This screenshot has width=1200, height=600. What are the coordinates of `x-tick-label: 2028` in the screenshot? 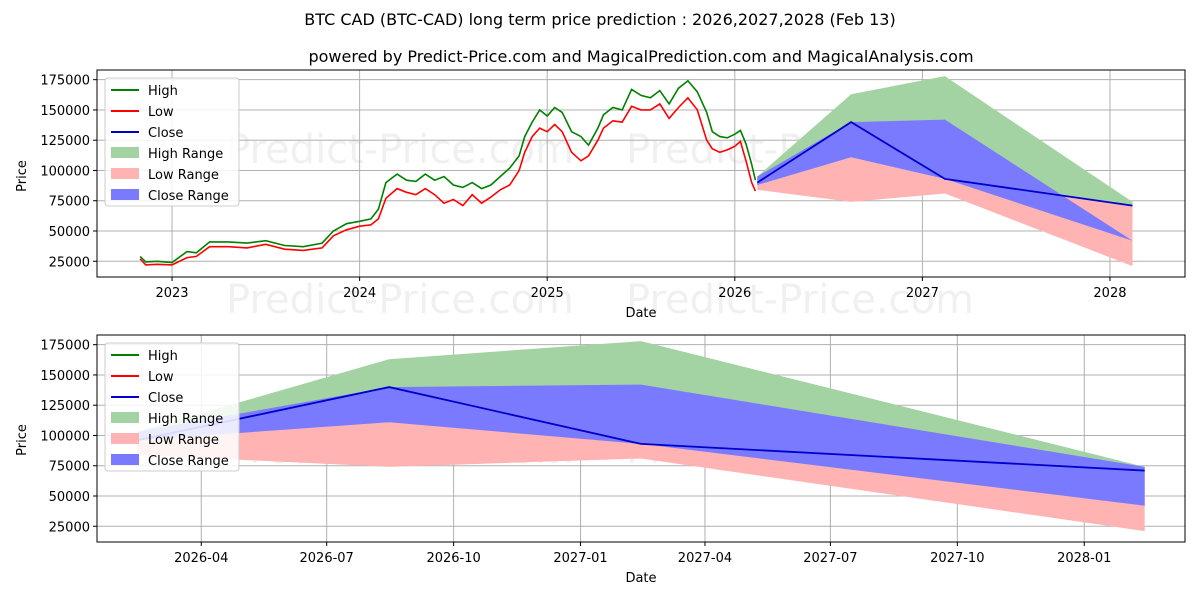 It's located at (1109, 293).